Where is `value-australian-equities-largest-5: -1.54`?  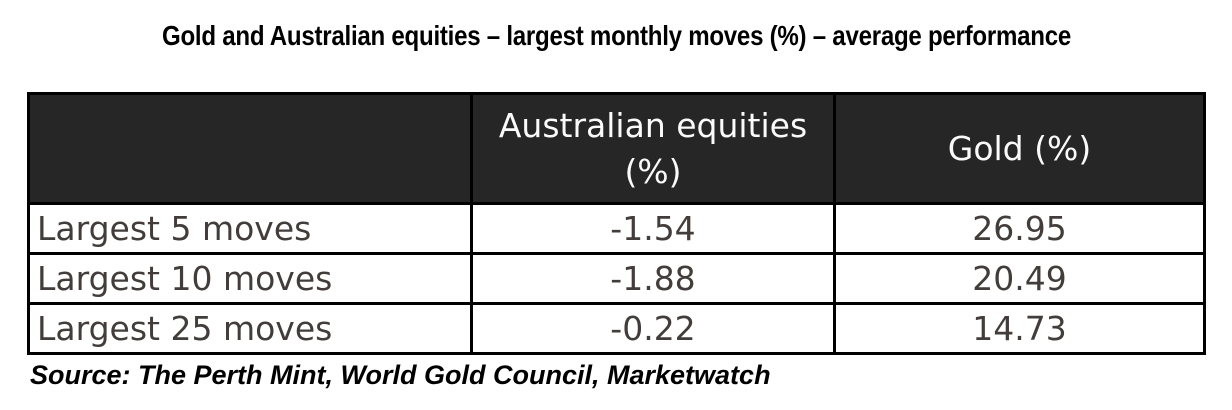 value-australian-equities-largest-5: -1.54 is located at coordinates (653, 228).